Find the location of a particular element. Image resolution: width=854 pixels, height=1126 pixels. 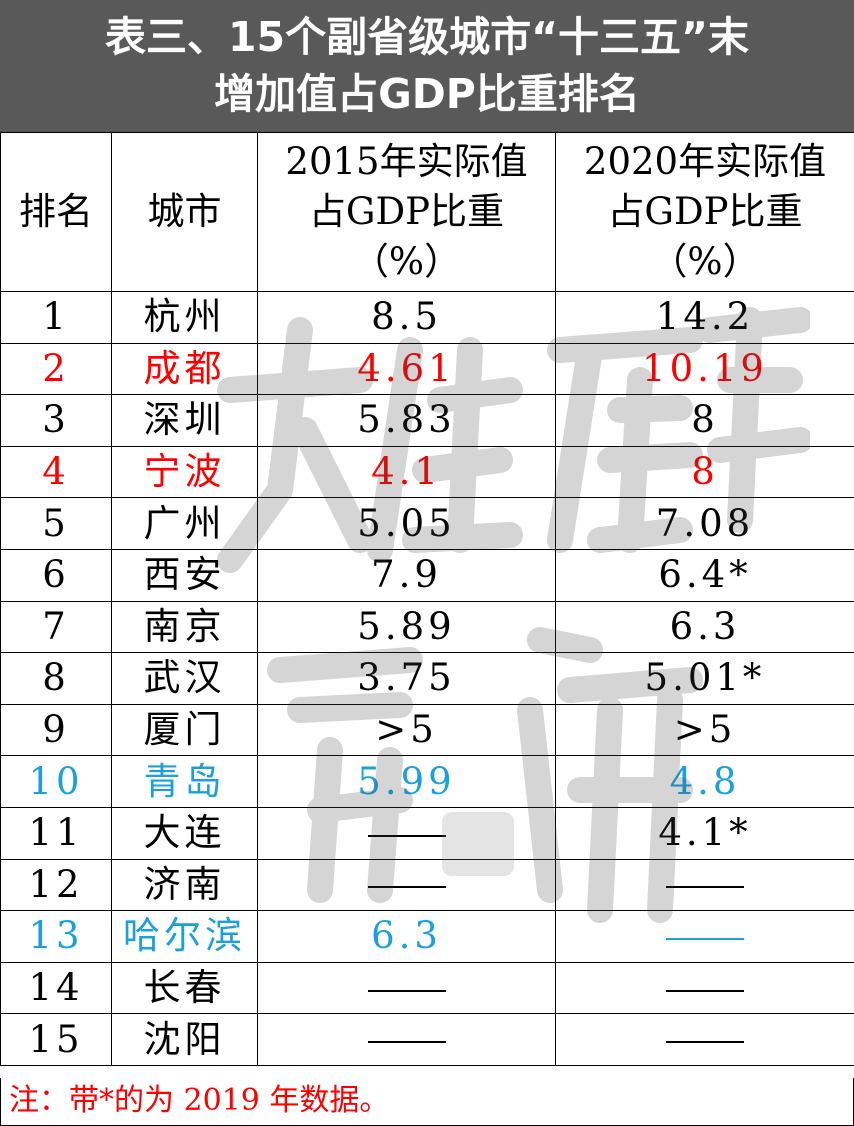

table-row: 13 哈尔滨 6.3 is located at coordinates (427, 936).